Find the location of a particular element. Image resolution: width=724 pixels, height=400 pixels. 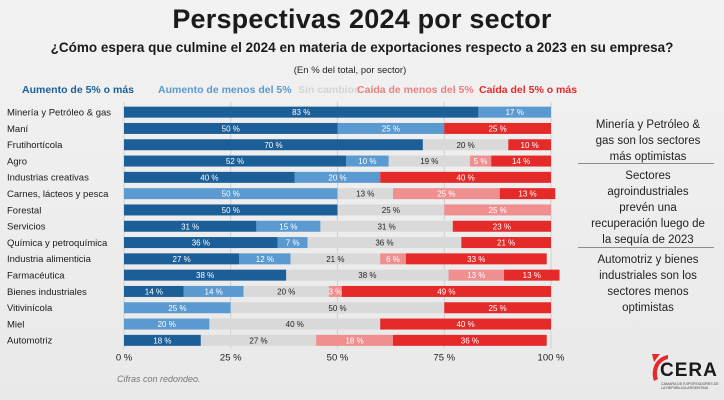

category-label: Miel is located at coordinates (15, 324).